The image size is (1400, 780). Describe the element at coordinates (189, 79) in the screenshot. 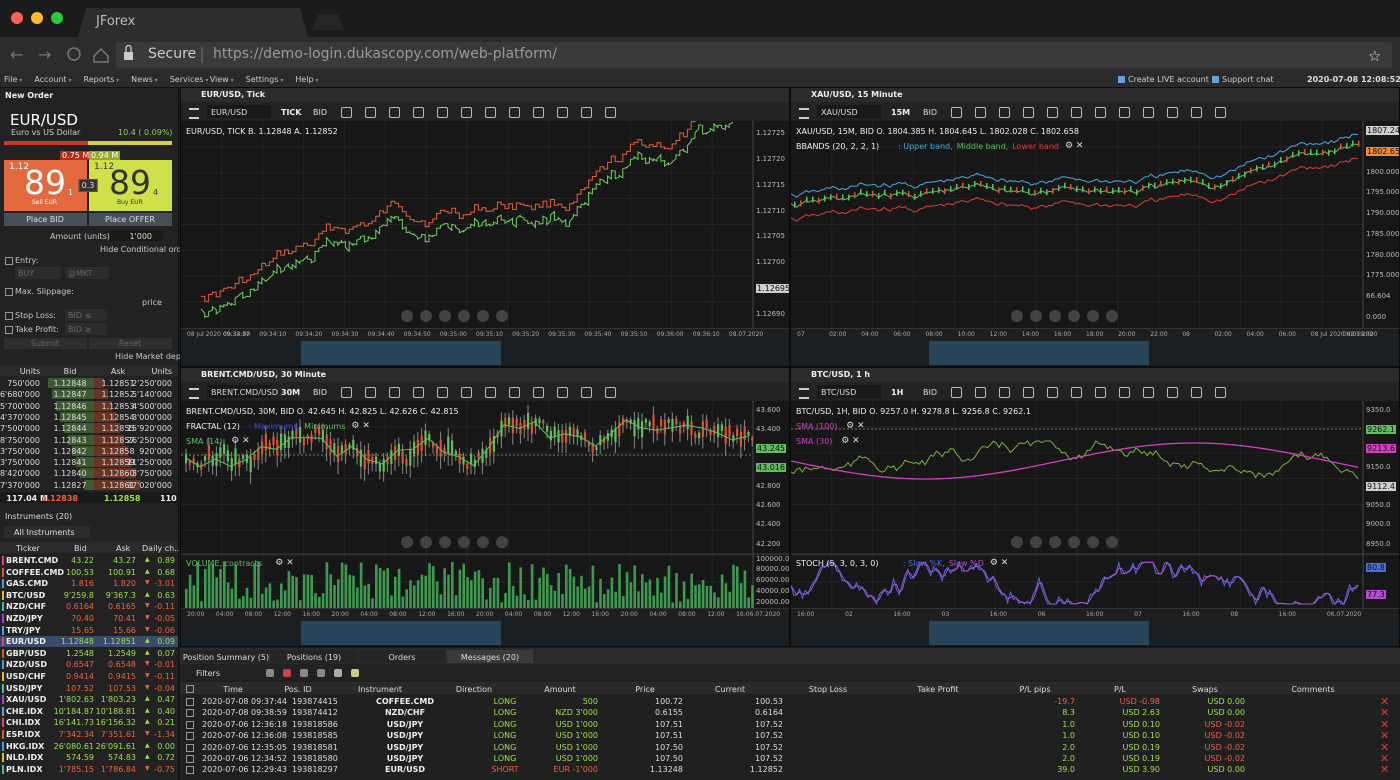

I see `menu-item: Services` at that location.